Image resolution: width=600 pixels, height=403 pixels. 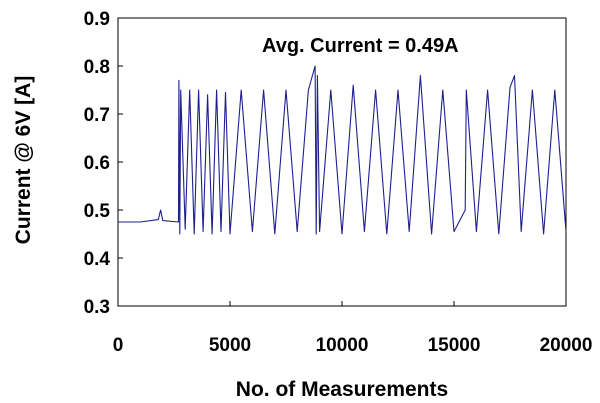 I want to click on x-axis-title: No. of Measurements, so click(x=342, y=389).